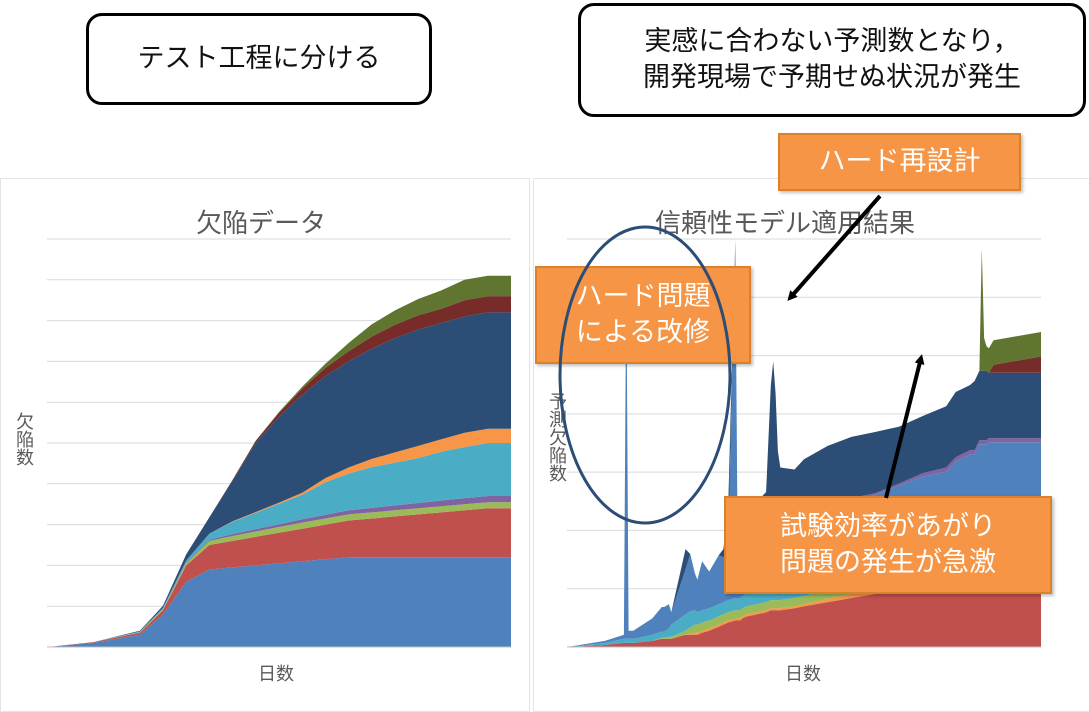 Image resolution: width=1089 pixels, height=712 pixels. Describe the element at coordinates (276, 674) in the screenshot. I see `left-x-axis-label: 日数` at that location.